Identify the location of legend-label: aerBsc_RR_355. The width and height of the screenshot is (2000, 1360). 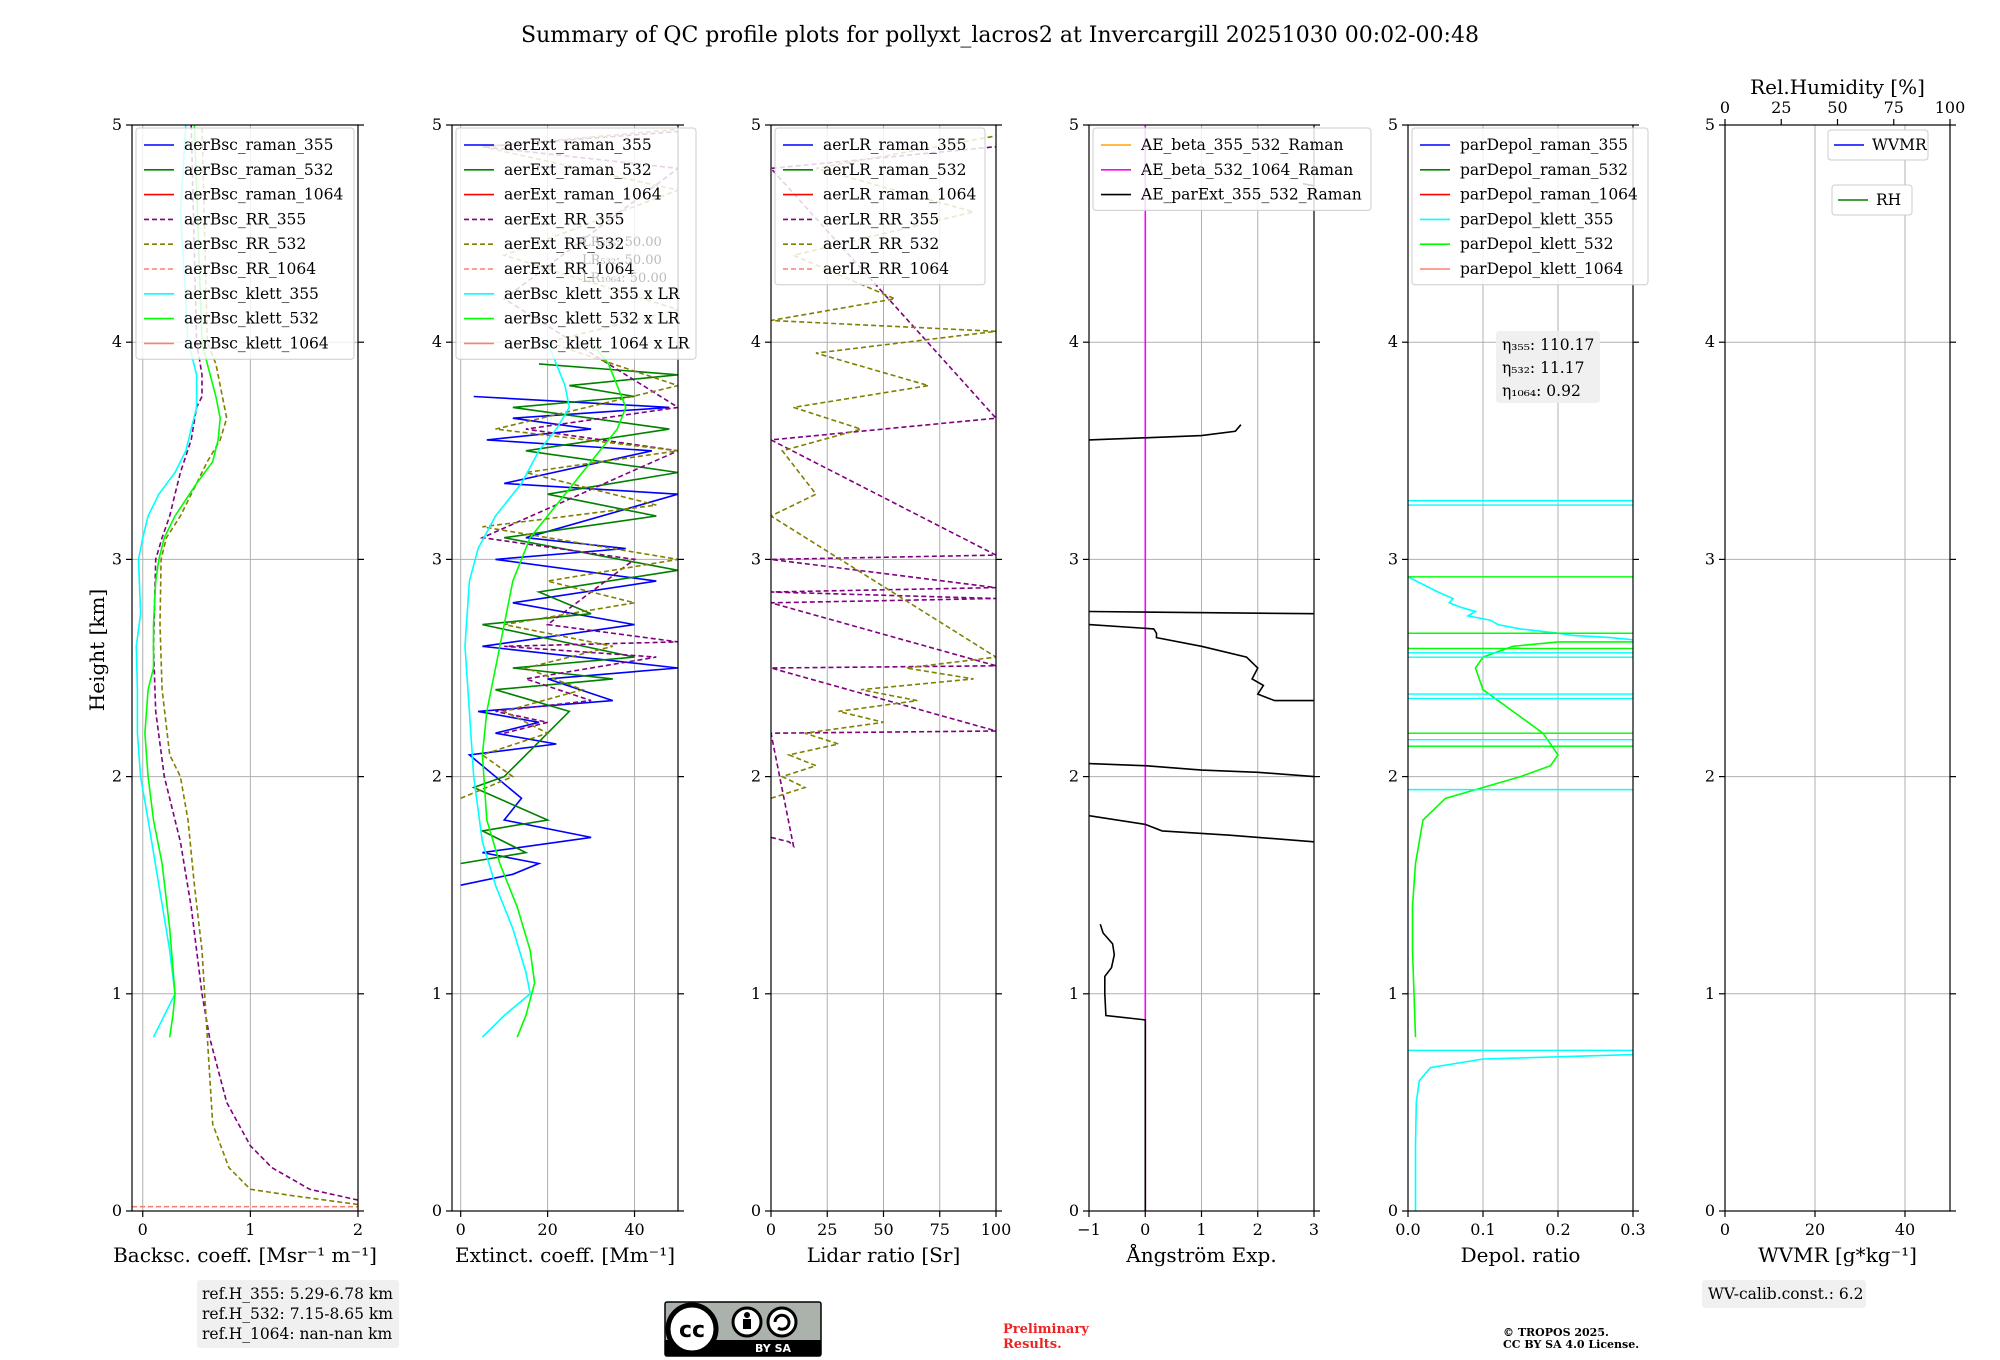
(245, 219).